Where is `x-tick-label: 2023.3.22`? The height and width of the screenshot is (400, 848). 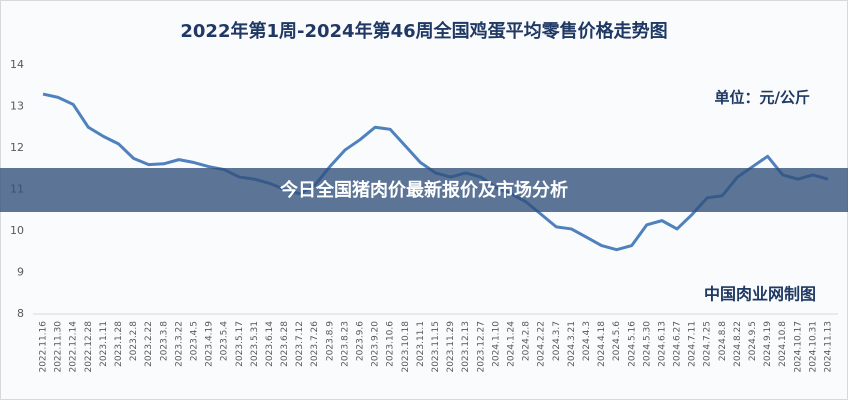
x-tick-label: 2023.3.22 is located at coordinates (179, 344).